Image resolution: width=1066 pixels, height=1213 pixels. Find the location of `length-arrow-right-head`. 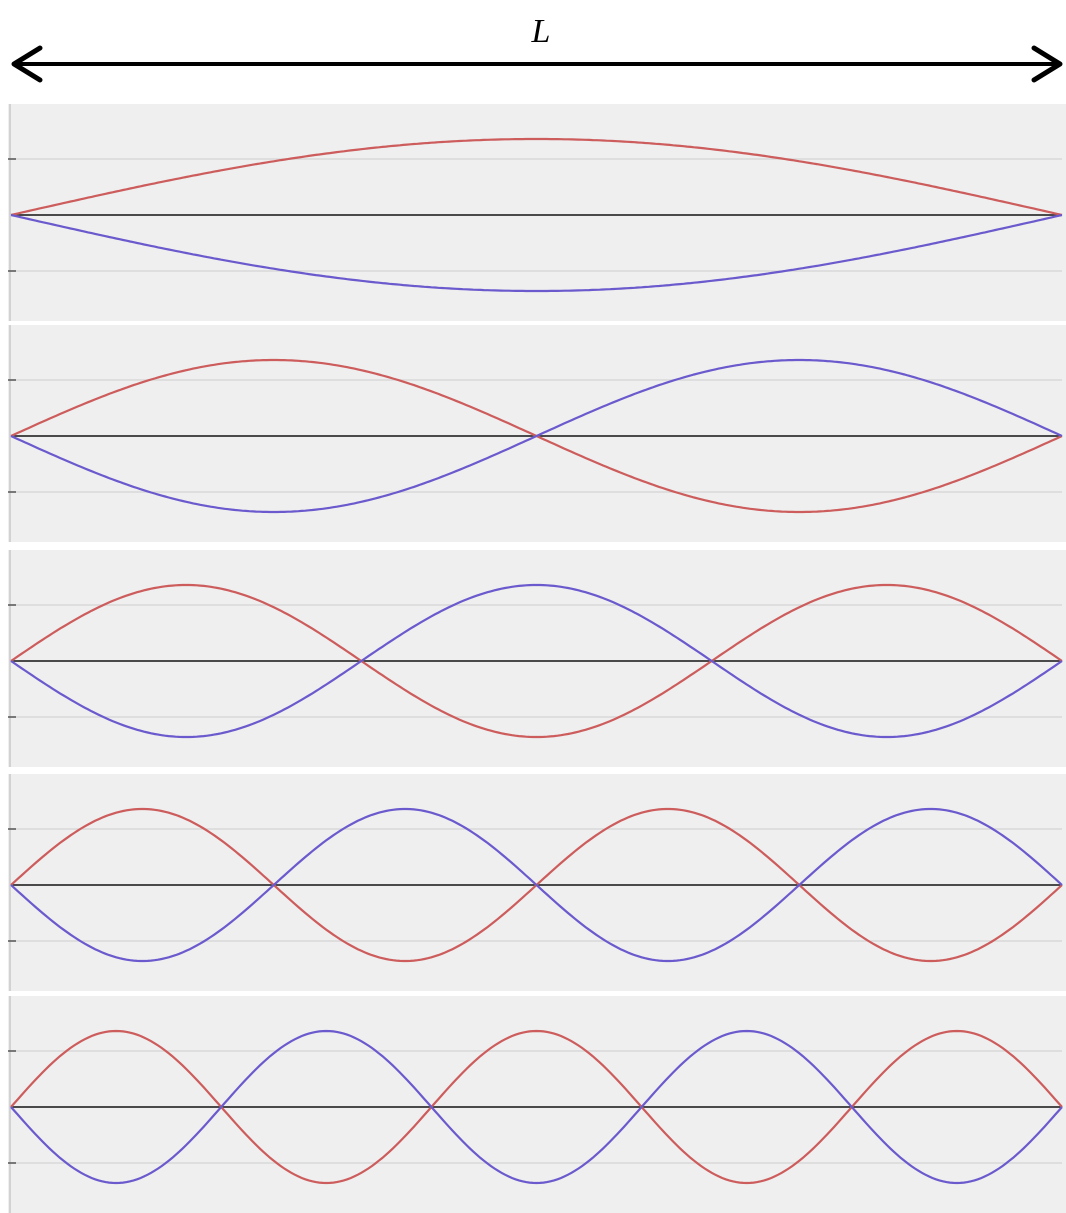

length-arrow-right-head is located at coordinates (1047, 64).